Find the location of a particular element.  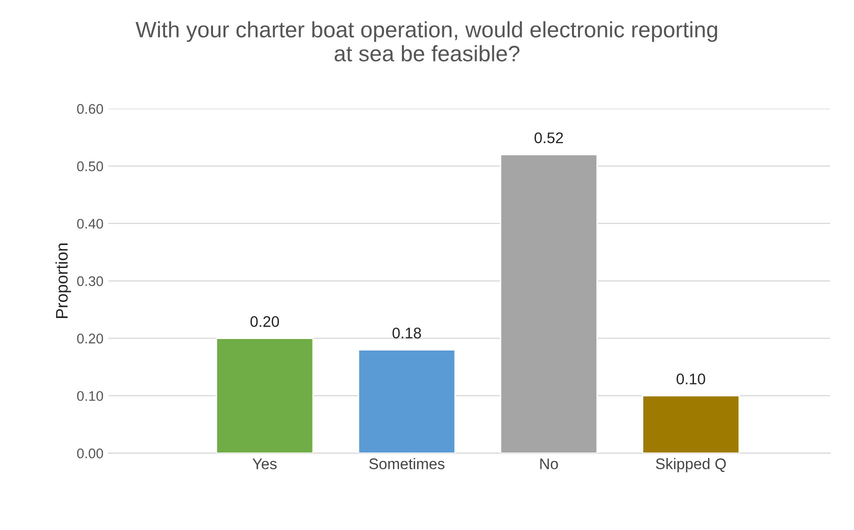

y-tick-label: 0.40 is located at coordinates (90, 223).